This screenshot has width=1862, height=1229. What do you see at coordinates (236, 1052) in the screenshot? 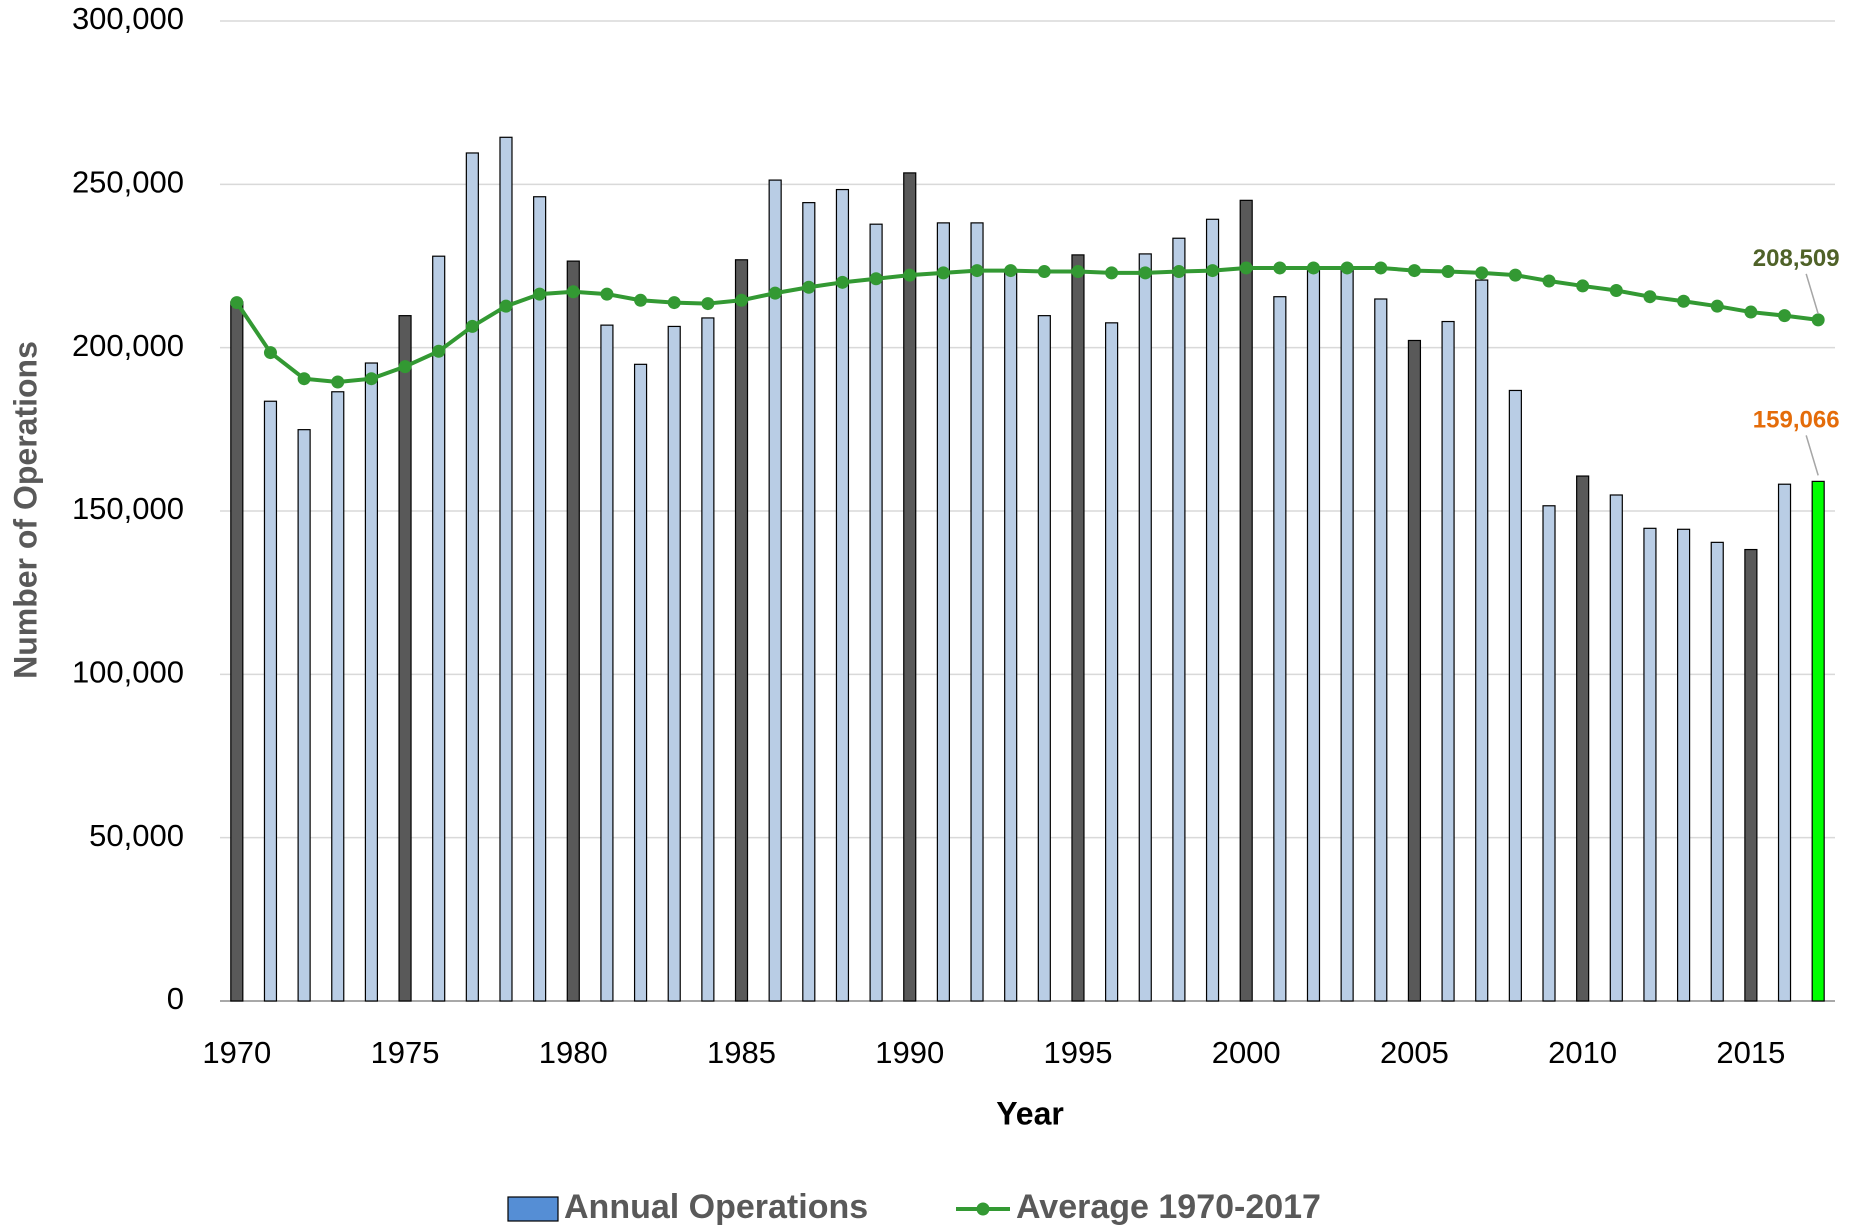
I see `x-tick-label: 1970` at bounding box center [236, 1052].